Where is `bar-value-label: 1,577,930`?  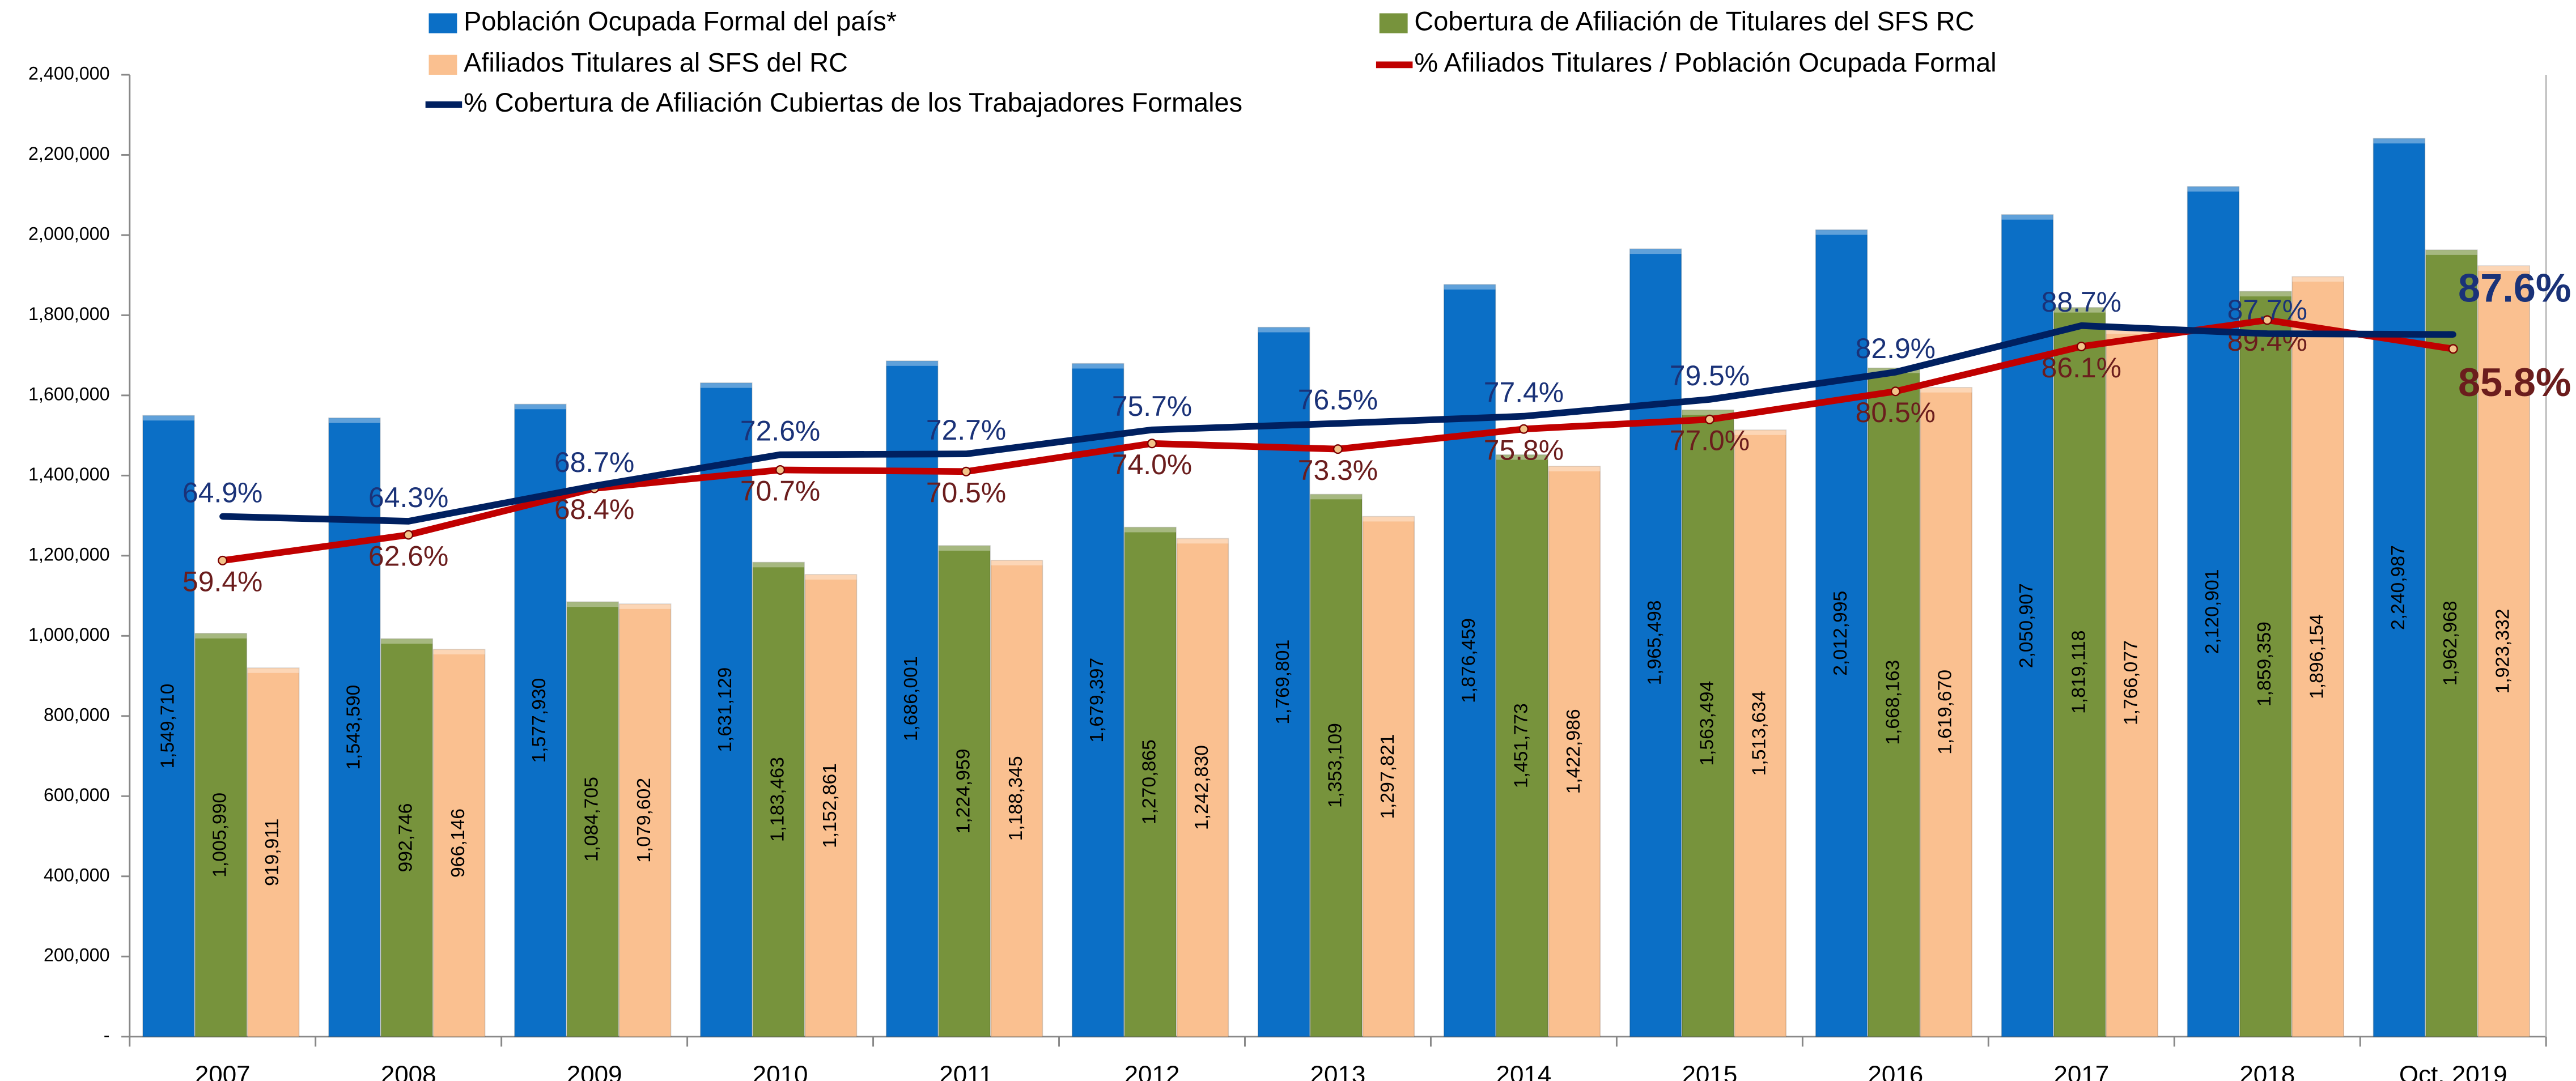
bar-value-label: 1,577,930 is located at coordinates (539, 720).